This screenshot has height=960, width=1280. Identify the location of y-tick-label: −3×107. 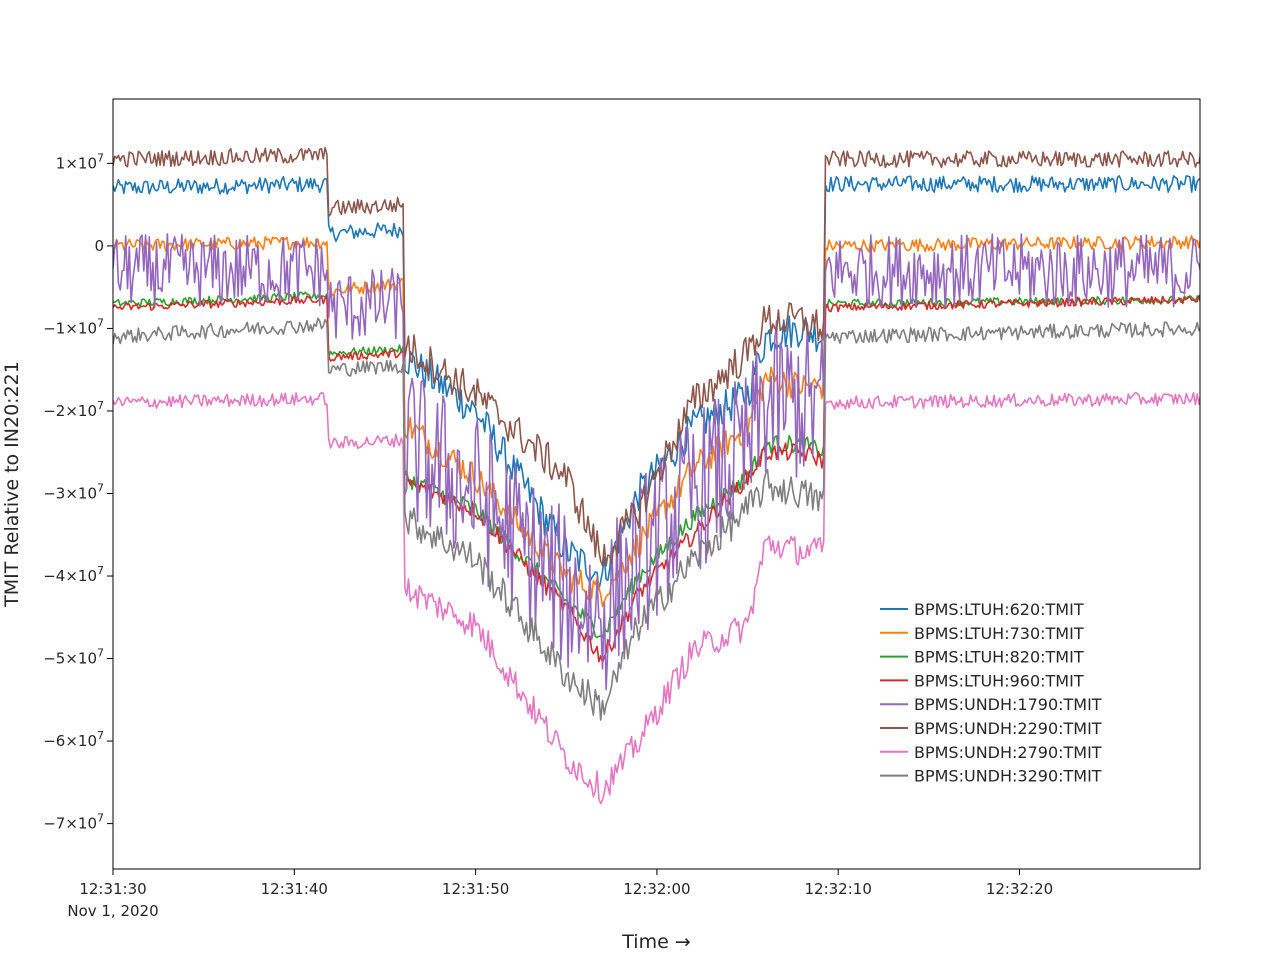
(73, 491).